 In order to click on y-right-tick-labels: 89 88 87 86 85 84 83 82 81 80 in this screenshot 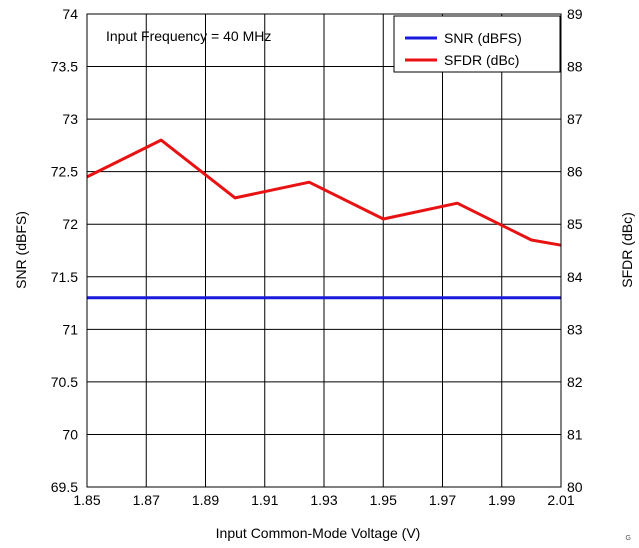, I will do `click(575, 250)`.